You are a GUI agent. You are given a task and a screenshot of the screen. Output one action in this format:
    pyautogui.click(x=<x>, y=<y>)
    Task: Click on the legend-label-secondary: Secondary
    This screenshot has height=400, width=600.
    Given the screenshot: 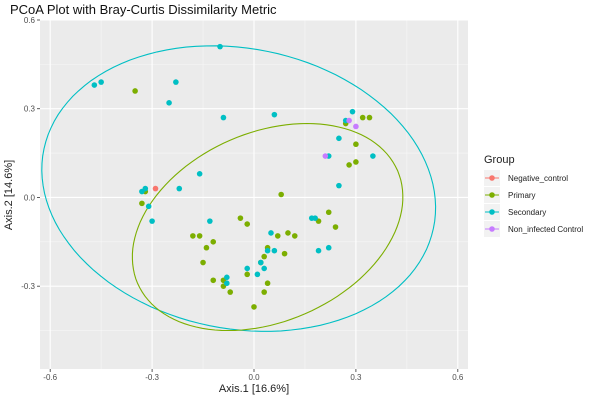 What is the action you would take?
    pyautogui.click(x=527, y=212)
    